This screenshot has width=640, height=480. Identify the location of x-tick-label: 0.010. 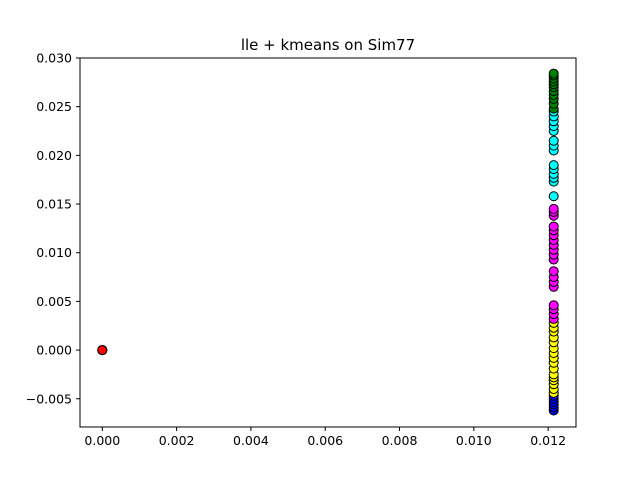
(474, 440).